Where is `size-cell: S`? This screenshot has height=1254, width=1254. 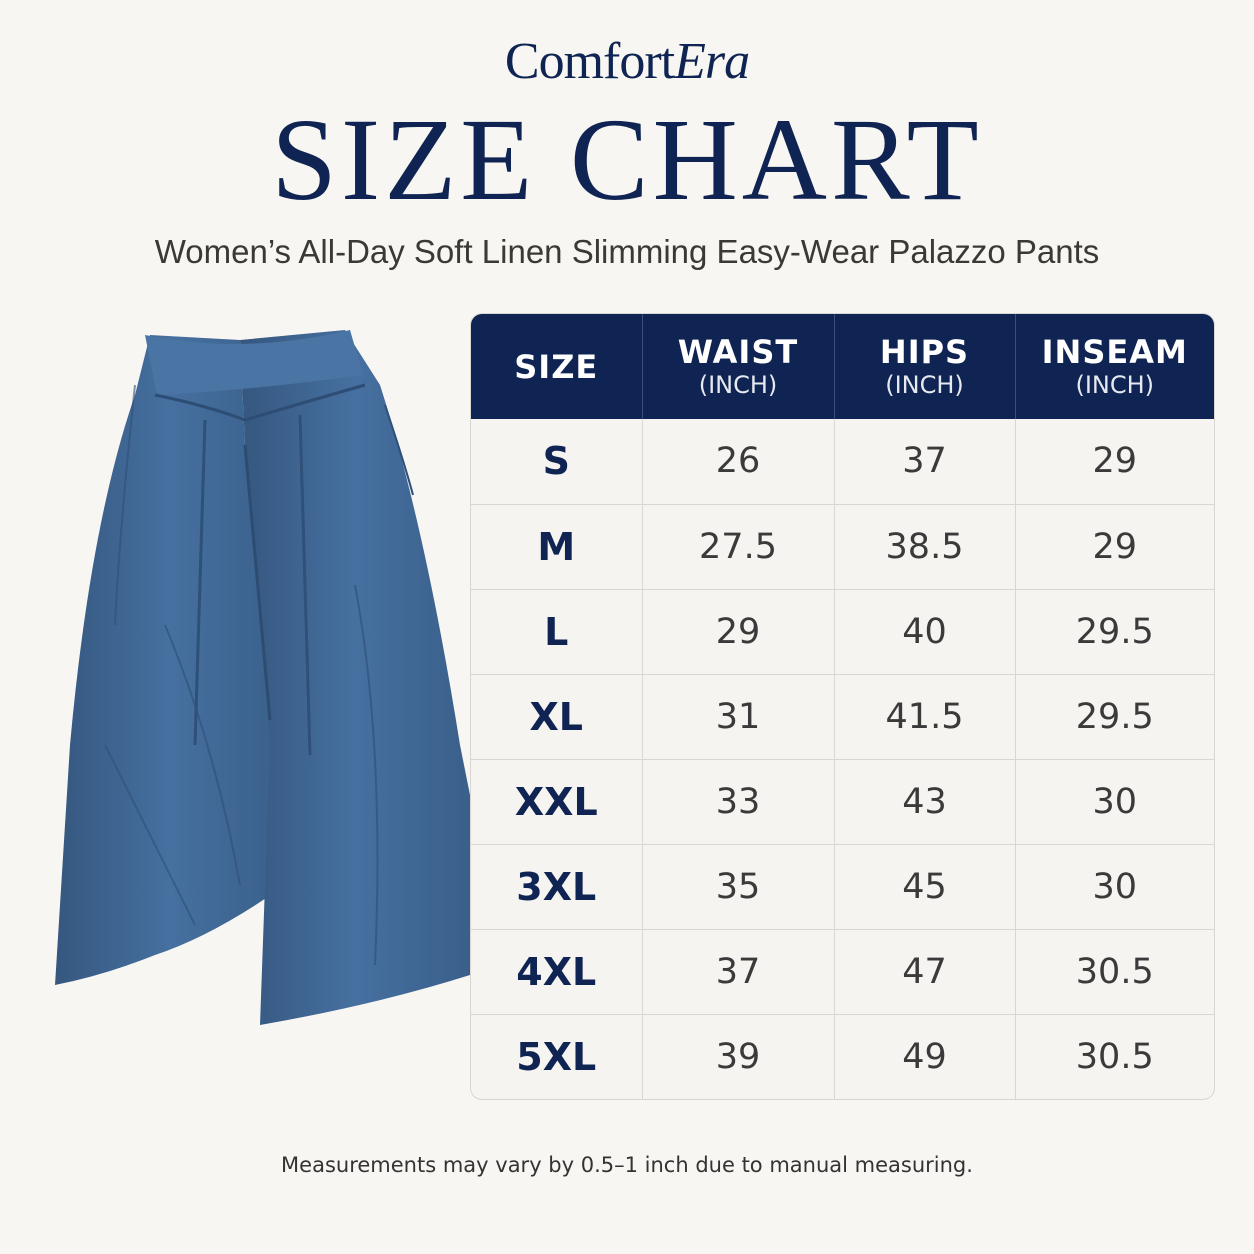
size-cell: S is located at coordinates (557, 461).